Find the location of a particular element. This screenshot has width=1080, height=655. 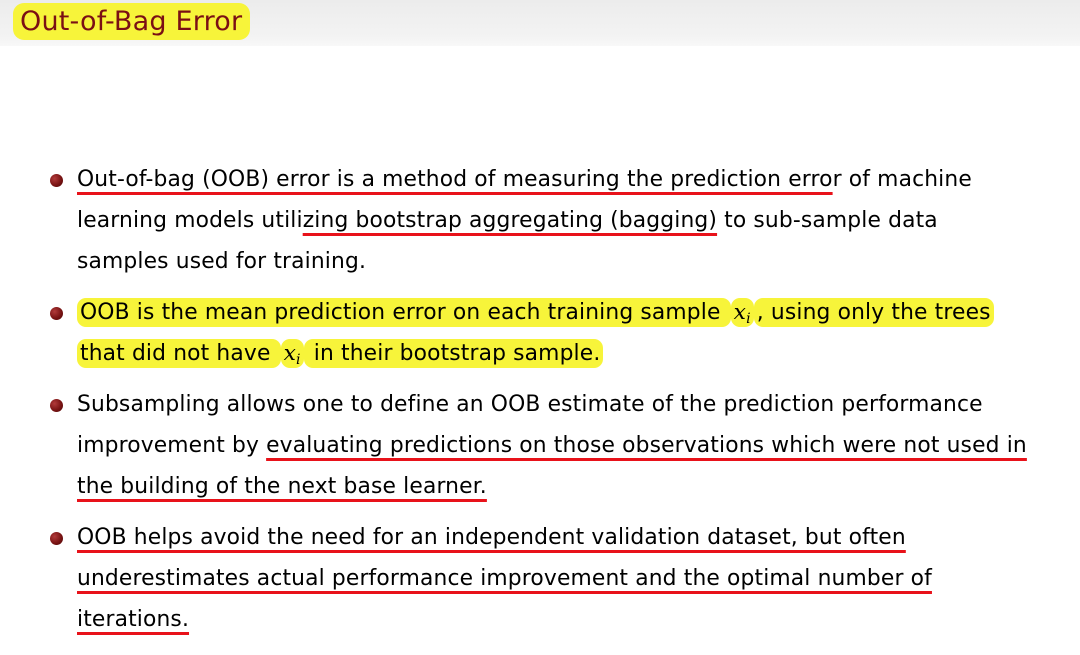

plain-text: r of machine is located at coordinates (902, 179).